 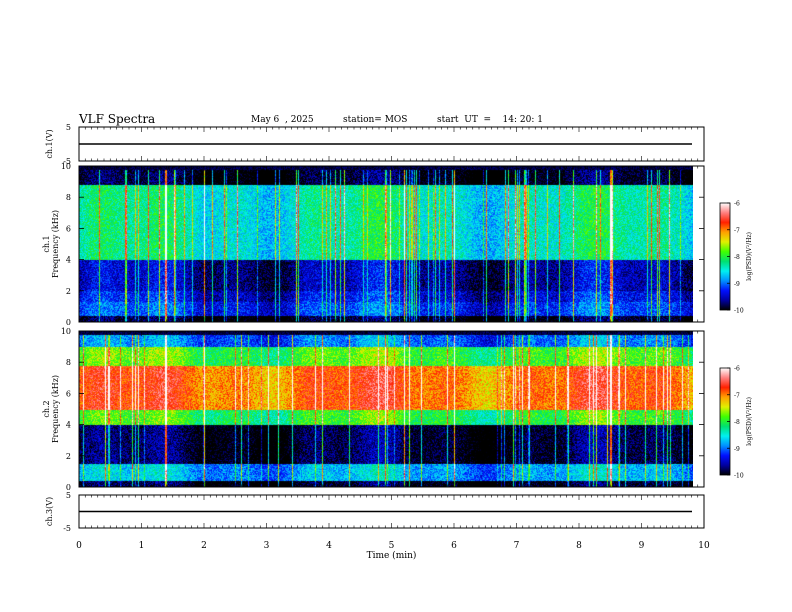 What do you see at coordinates (329, 546) in the screenshot?
I see `x-tick-label: 4` at bounding box center [329, 546].